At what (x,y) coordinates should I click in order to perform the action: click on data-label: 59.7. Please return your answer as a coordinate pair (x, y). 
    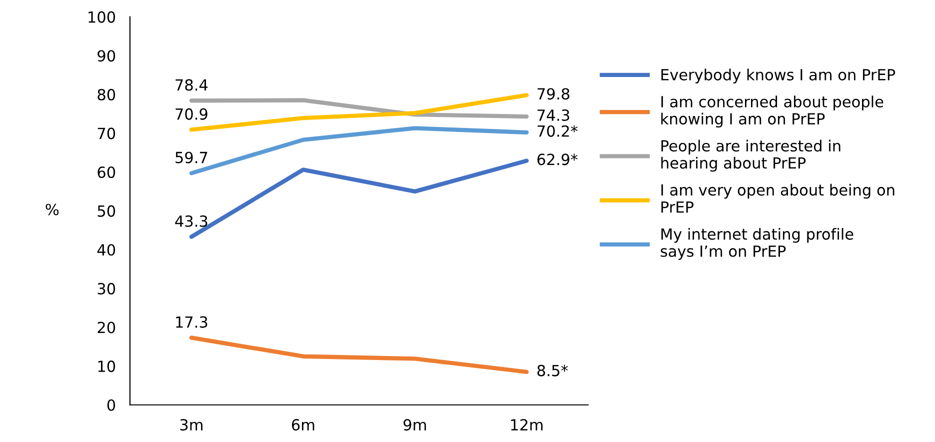
    Looking at the image, I should click on (192, 158).